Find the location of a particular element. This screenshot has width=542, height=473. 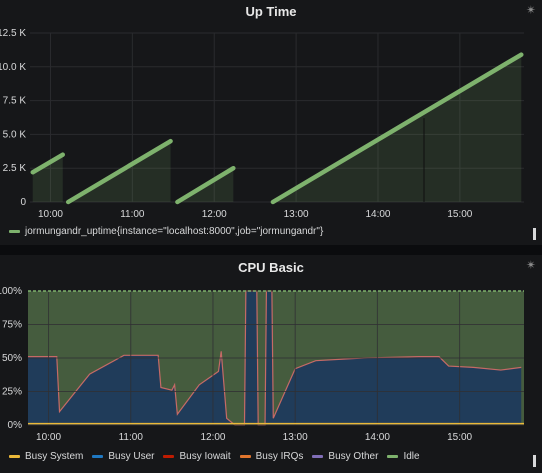

legend-item-busy-iowait: Busy Iowait is located at coordinates (197, 456).